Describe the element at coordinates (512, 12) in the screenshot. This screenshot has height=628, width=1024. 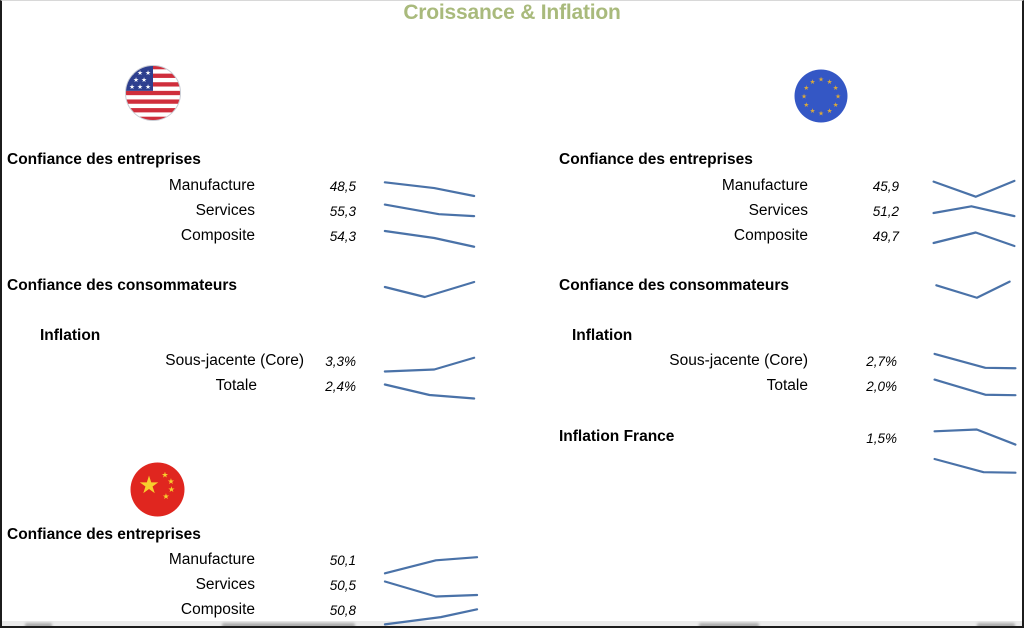
I see `page-title: Croissance & Inflation` at that location.